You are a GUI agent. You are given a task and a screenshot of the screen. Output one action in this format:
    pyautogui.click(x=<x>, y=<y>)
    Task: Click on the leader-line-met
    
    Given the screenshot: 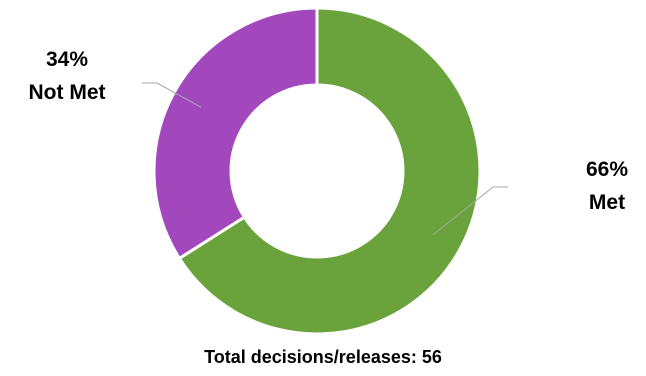 What is the action you would take?
    pyautogui.click(x=470, y=211)
    